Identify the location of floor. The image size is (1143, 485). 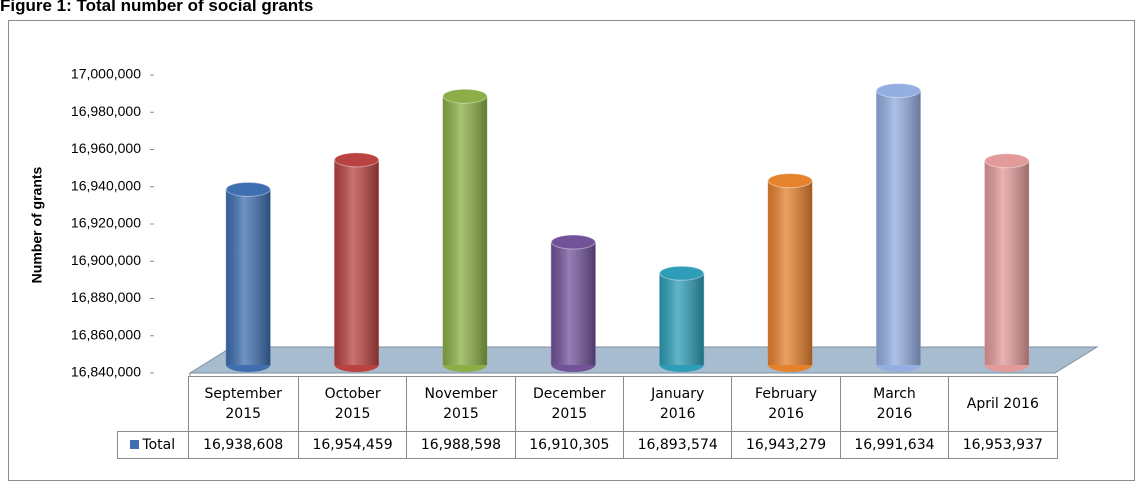
(643, 360).